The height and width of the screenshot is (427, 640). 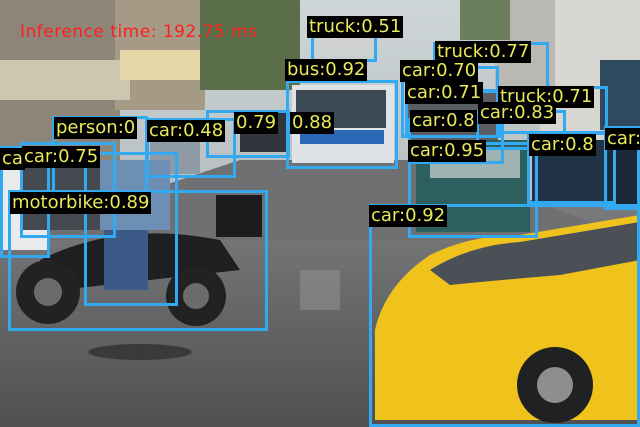 What do you see at coordinates (139, 32) in the screenshot?
I see `inference-time-text: Inference time: 192.75 ms` at bounding box center [139, 32].